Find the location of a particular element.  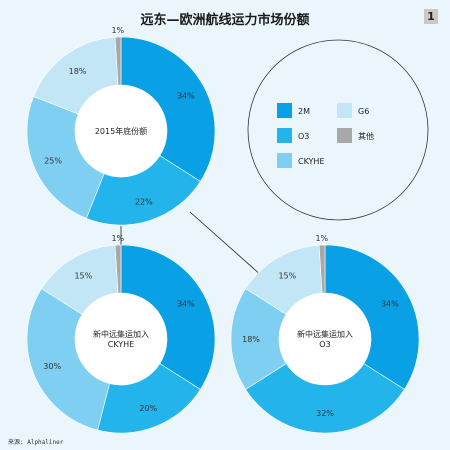

legend-label: O3 is located at coordinates (303, 136).